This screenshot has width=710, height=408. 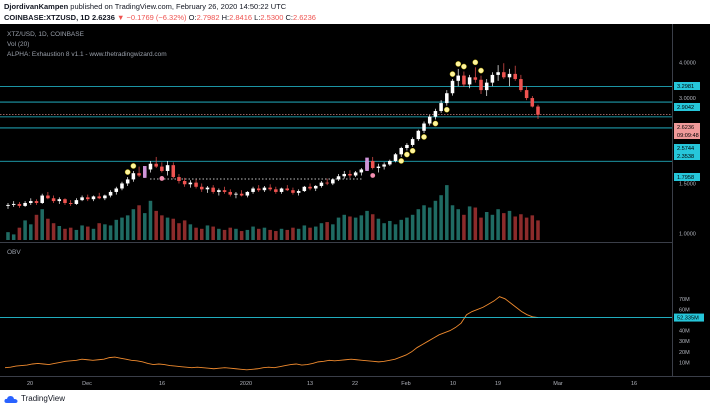 What do you see at coordinates (684, 300) in the screenshot?
I see `obv-tick-label: 70M` at bounding box center [684, 300].